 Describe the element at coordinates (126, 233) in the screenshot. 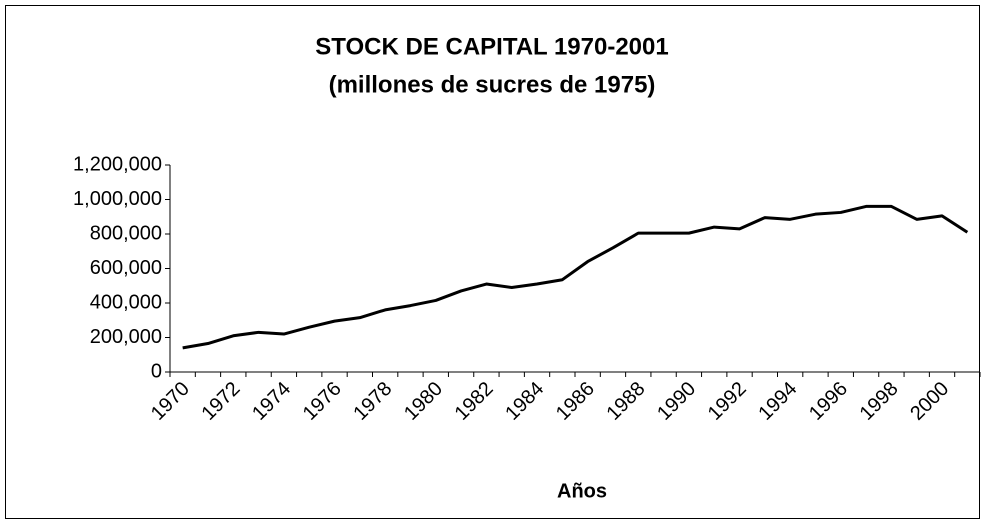

I see `y-tick-label: 800,000` at that location.